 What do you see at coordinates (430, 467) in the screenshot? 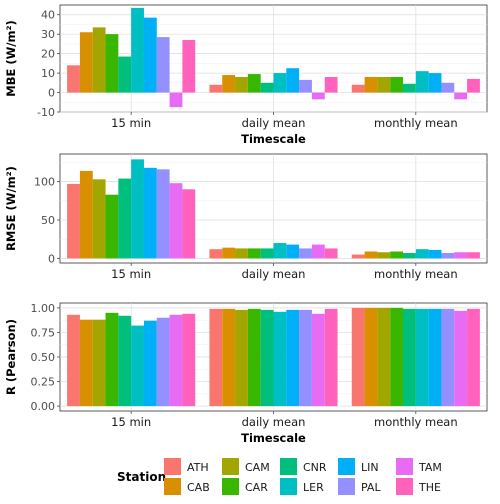
I see `legend-label-tam: TAM` at bounding box center [430, 467].